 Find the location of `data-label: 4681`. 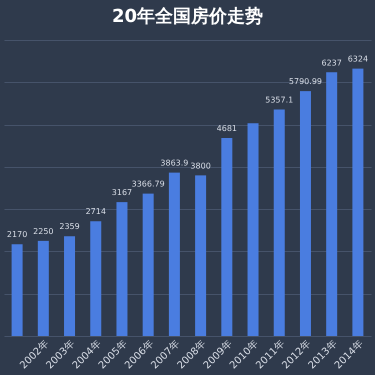

data-label: 4681 is located at coordinates (226, 129).